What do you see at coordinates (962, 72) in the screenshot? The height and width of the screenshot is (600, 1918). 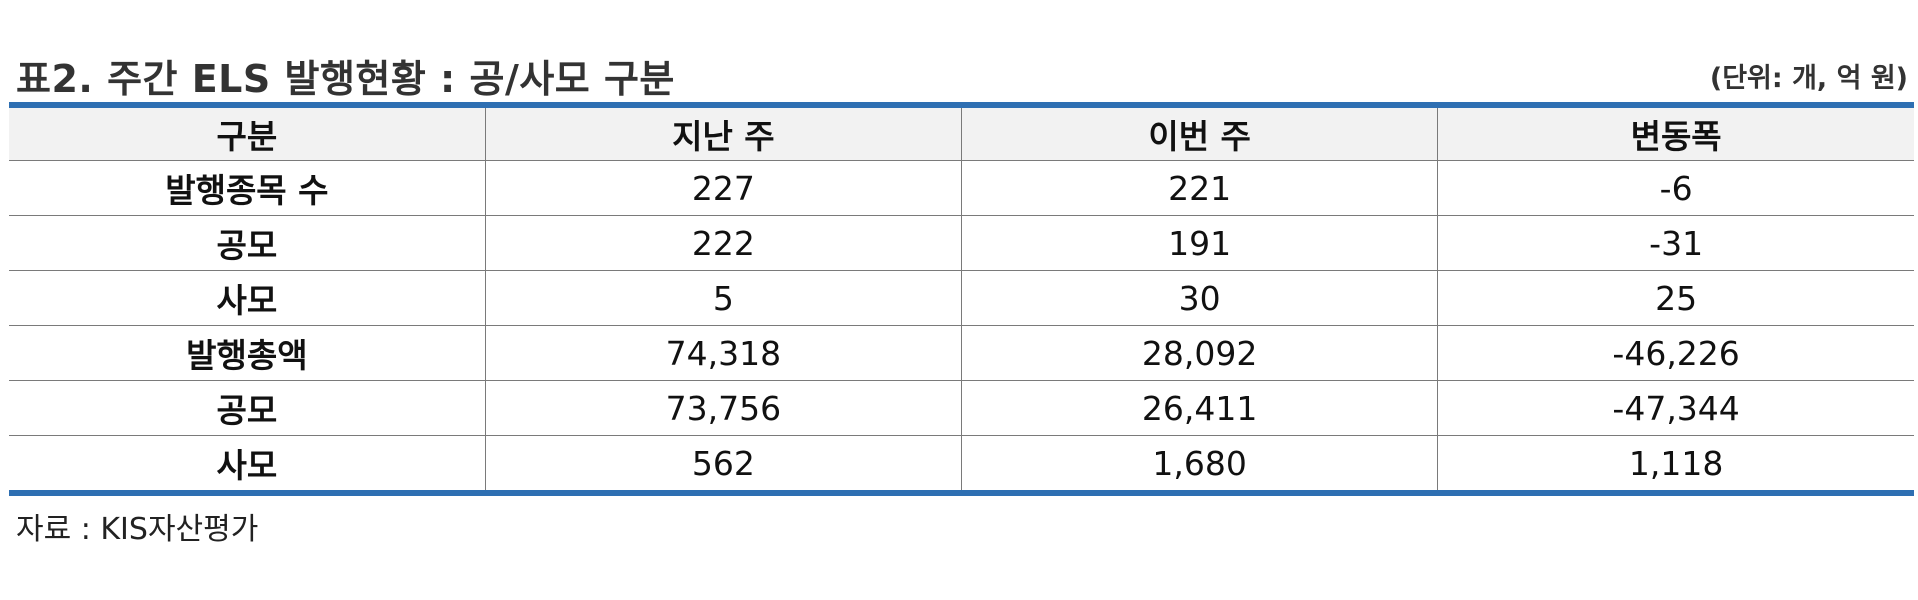 I see `table-header: 표2. 주간 ELS 발행현황 : 공/사모 구분 (단위: 개, 억 원)` at bounding box center [962, 72].